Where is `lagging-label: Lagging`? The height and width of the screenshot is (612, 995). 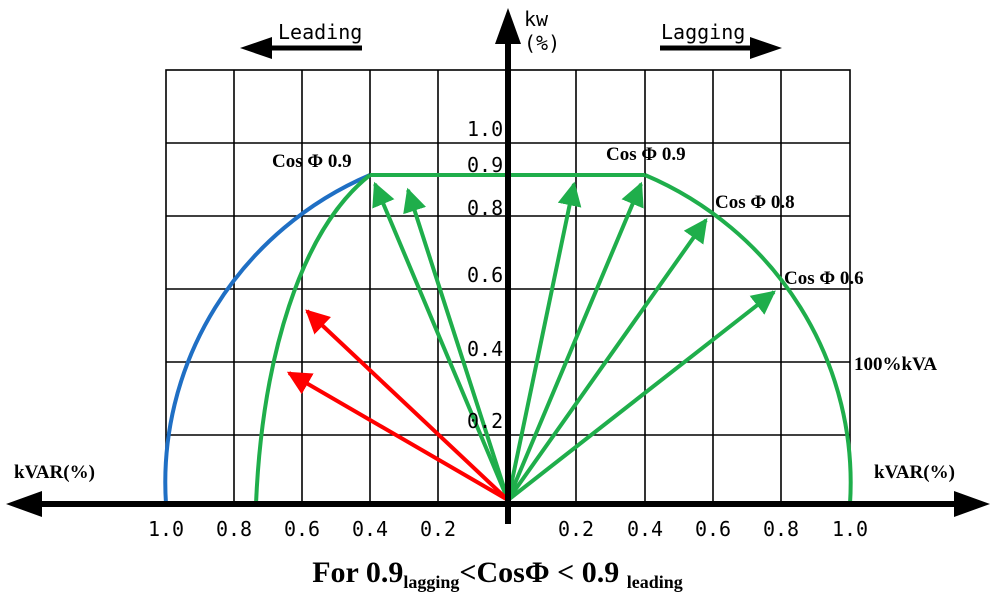 lagging-label: Lagging is located at coordinates (703, 32).